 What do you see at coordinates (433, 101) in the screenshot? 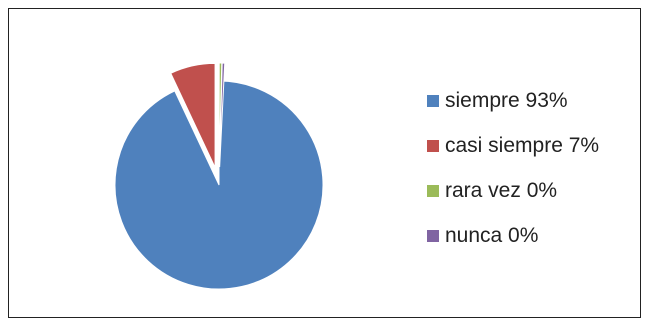
I see `legend-swatch-siempre` at bounding box center [433, 101].